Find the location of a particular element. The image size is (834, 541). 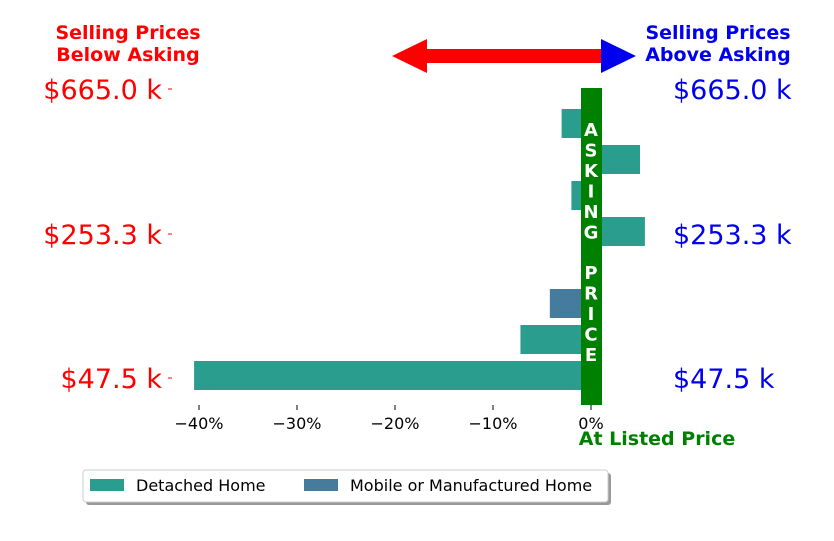

legend-box is located at coordinates (345, 486).